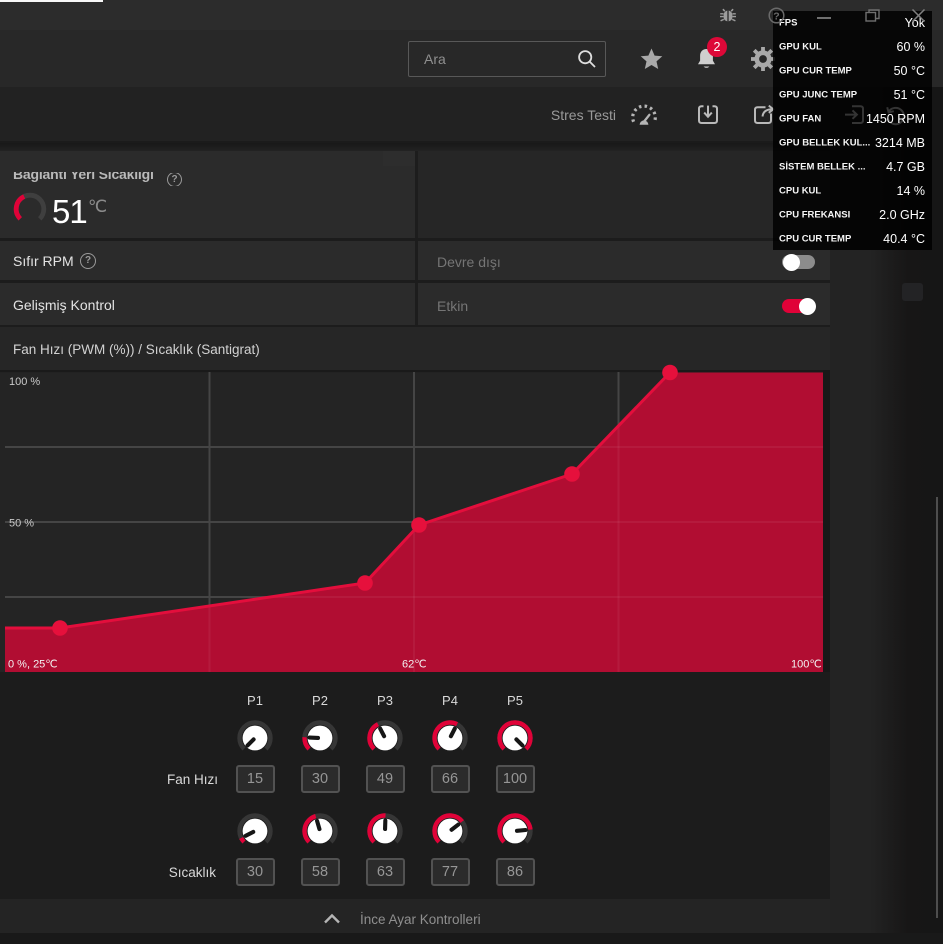 This screenshot has height=944, width=943. What do you see at coordinates (806, 665) in the screenshot?
I see `svg-text: 100℃` at bounding box center [806, 665].